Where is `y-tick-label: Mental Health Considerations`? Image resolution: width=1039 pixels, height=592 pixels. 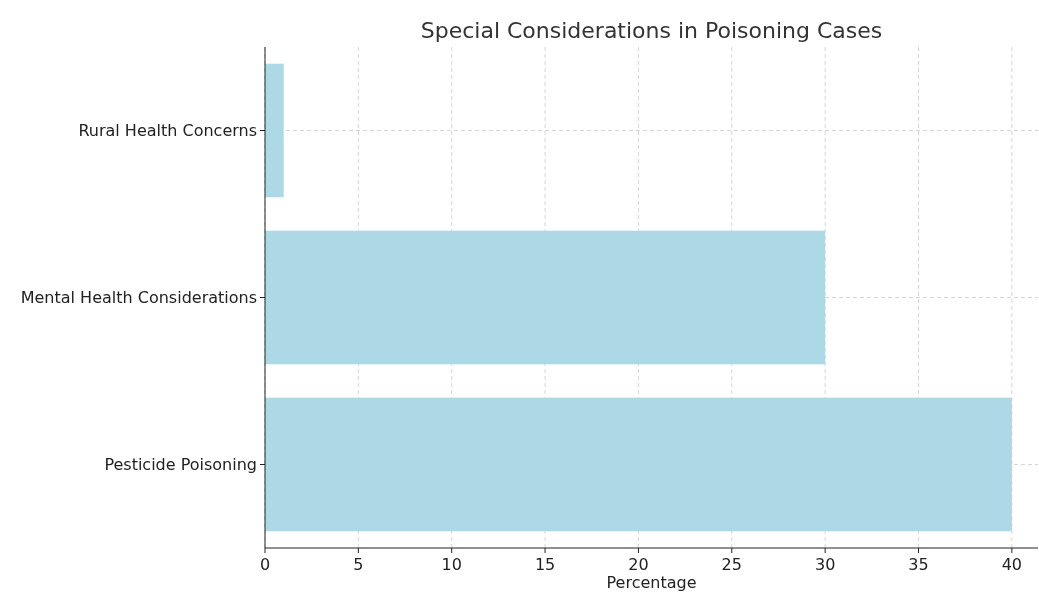 y-tick-label: Mental Health Considerations is located at coordinates (138, 298).